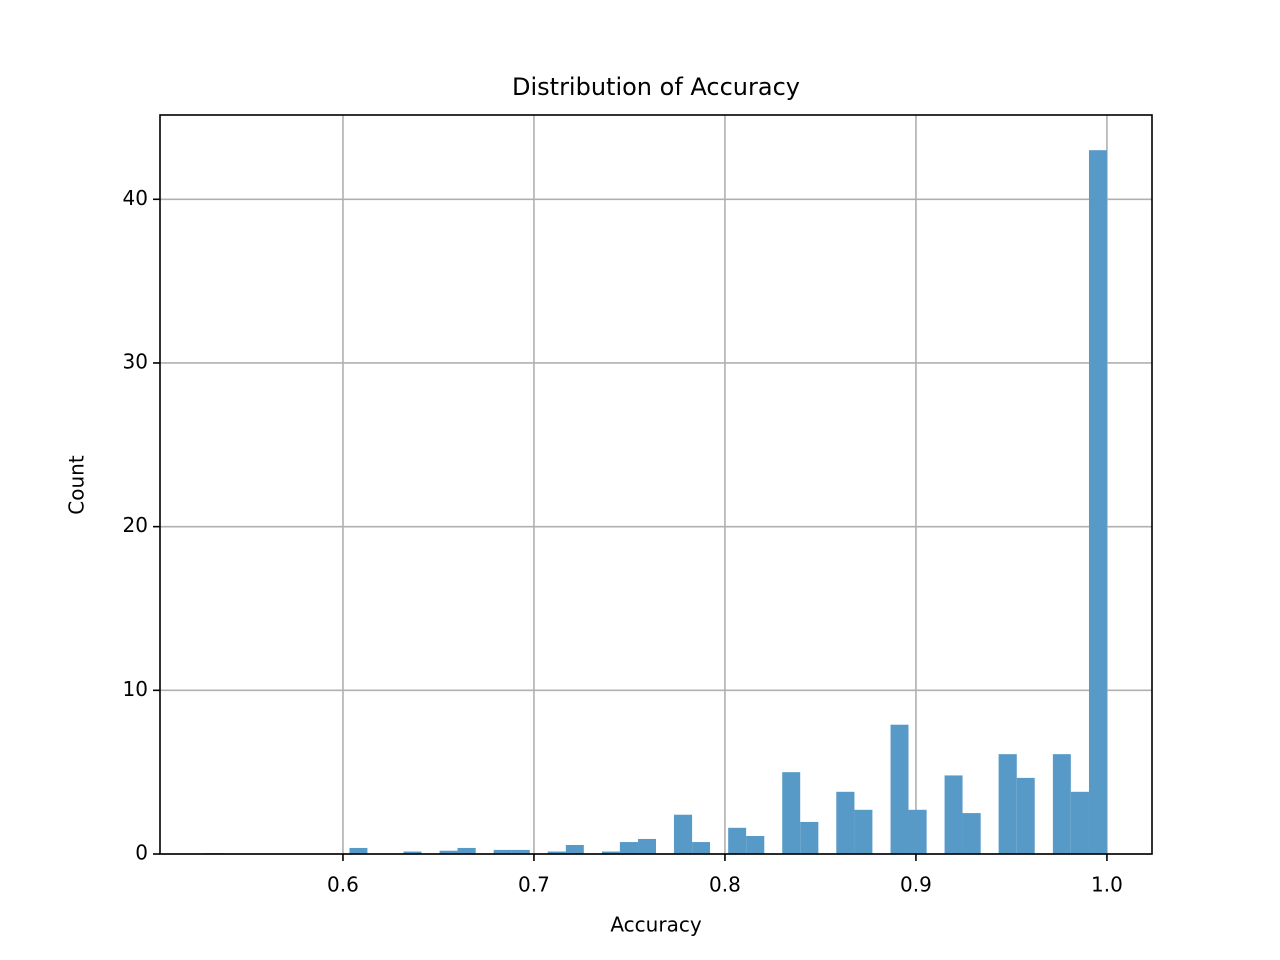 The width and height of the screenshot is (1280, 960). What do you see at coordinates (916, 885) in the screenshot?
I see `x-tick-label: 0.9` at bounding box center [916, 885].